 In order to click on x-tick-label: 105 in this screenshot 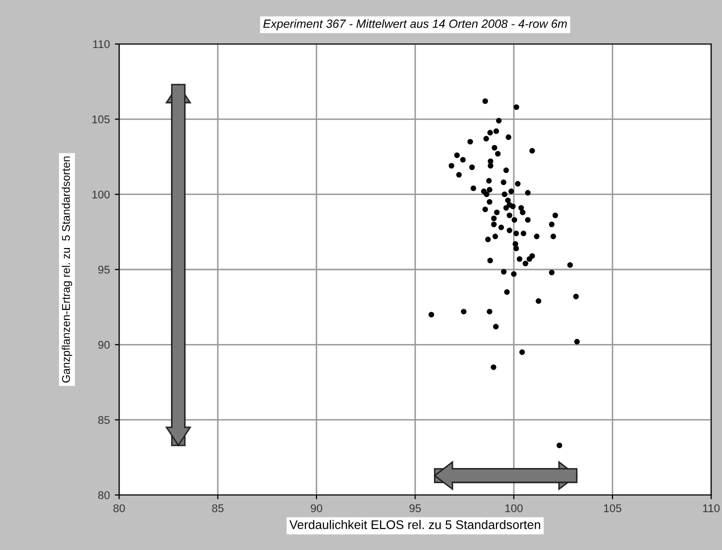, I will do `click(613, 508)`.